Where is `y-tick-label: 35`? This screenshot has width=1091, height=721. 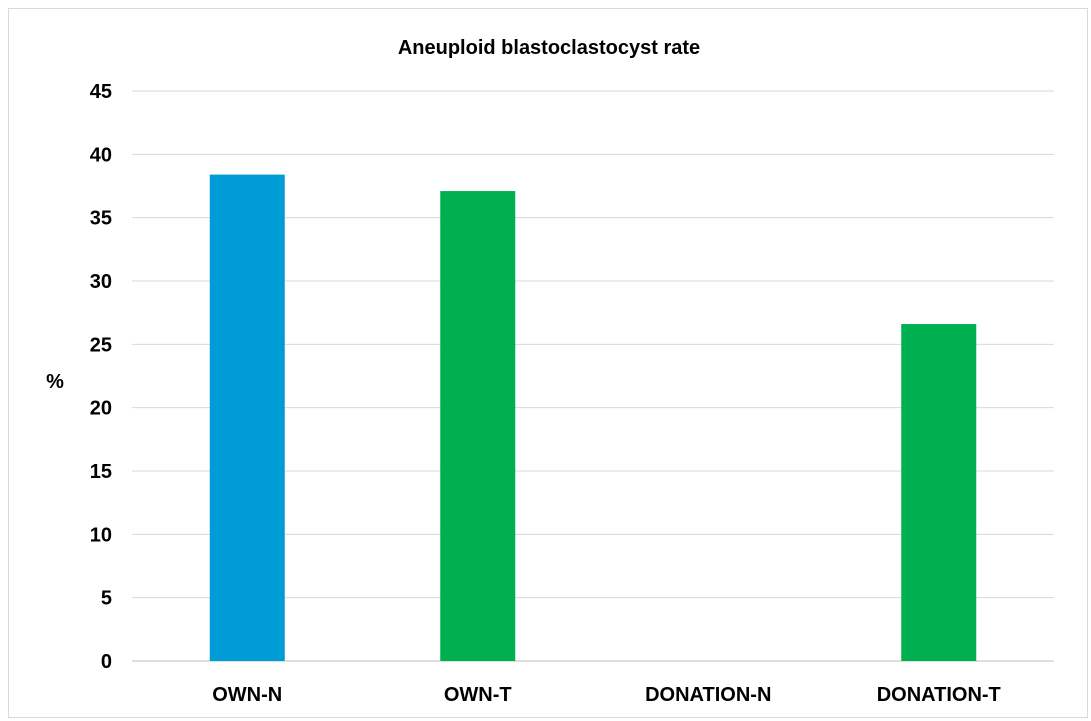
y-tick-label: 35 is located at coordinates (101, 219).